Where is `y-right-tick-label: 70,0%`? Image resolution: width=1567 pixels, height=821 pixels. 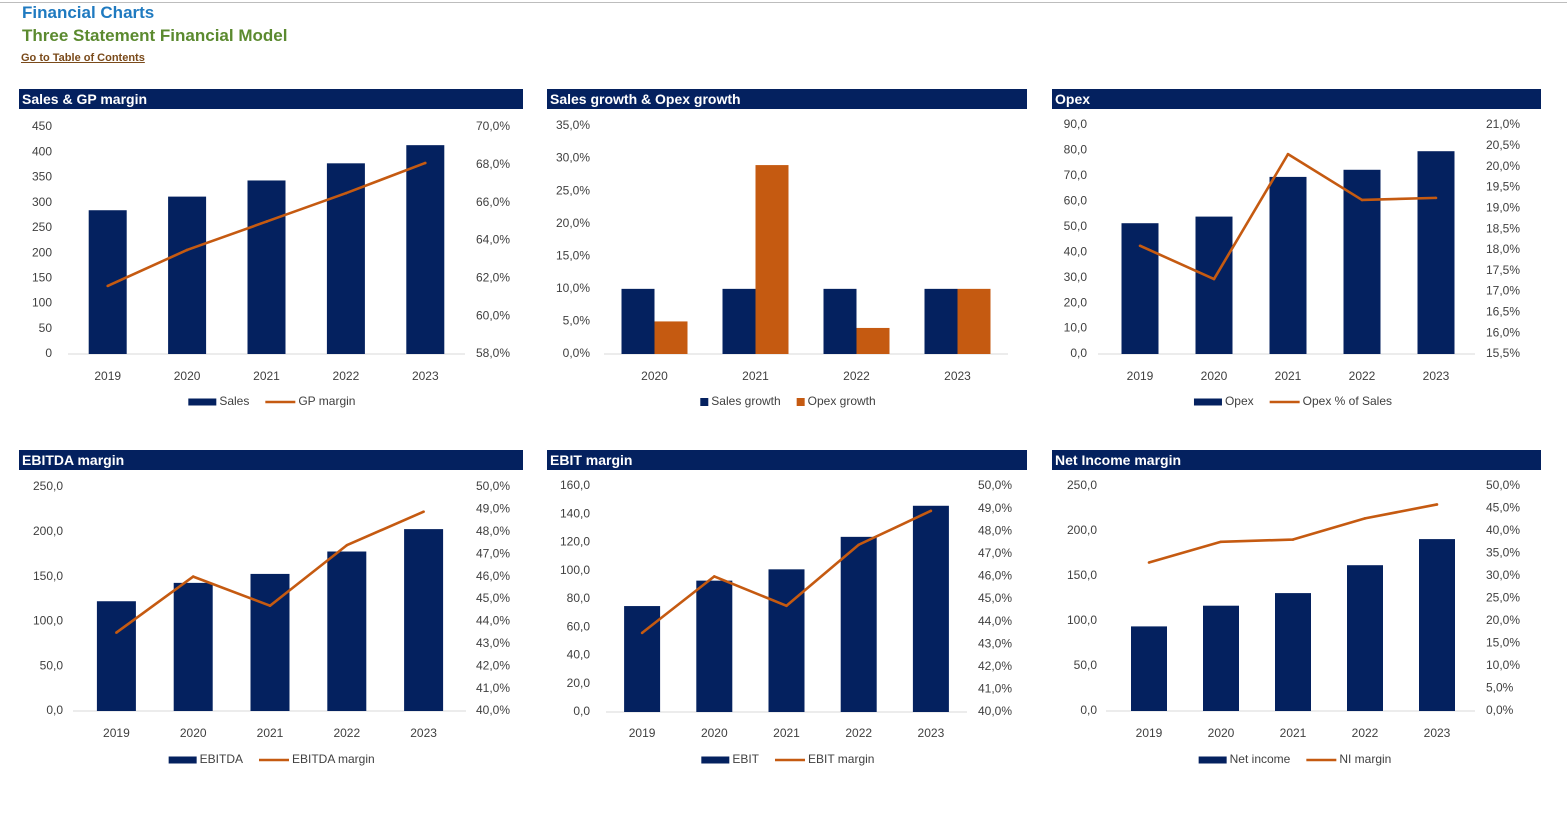
y-right-tick-label: 70,0% is located at coordinates (493, 126).